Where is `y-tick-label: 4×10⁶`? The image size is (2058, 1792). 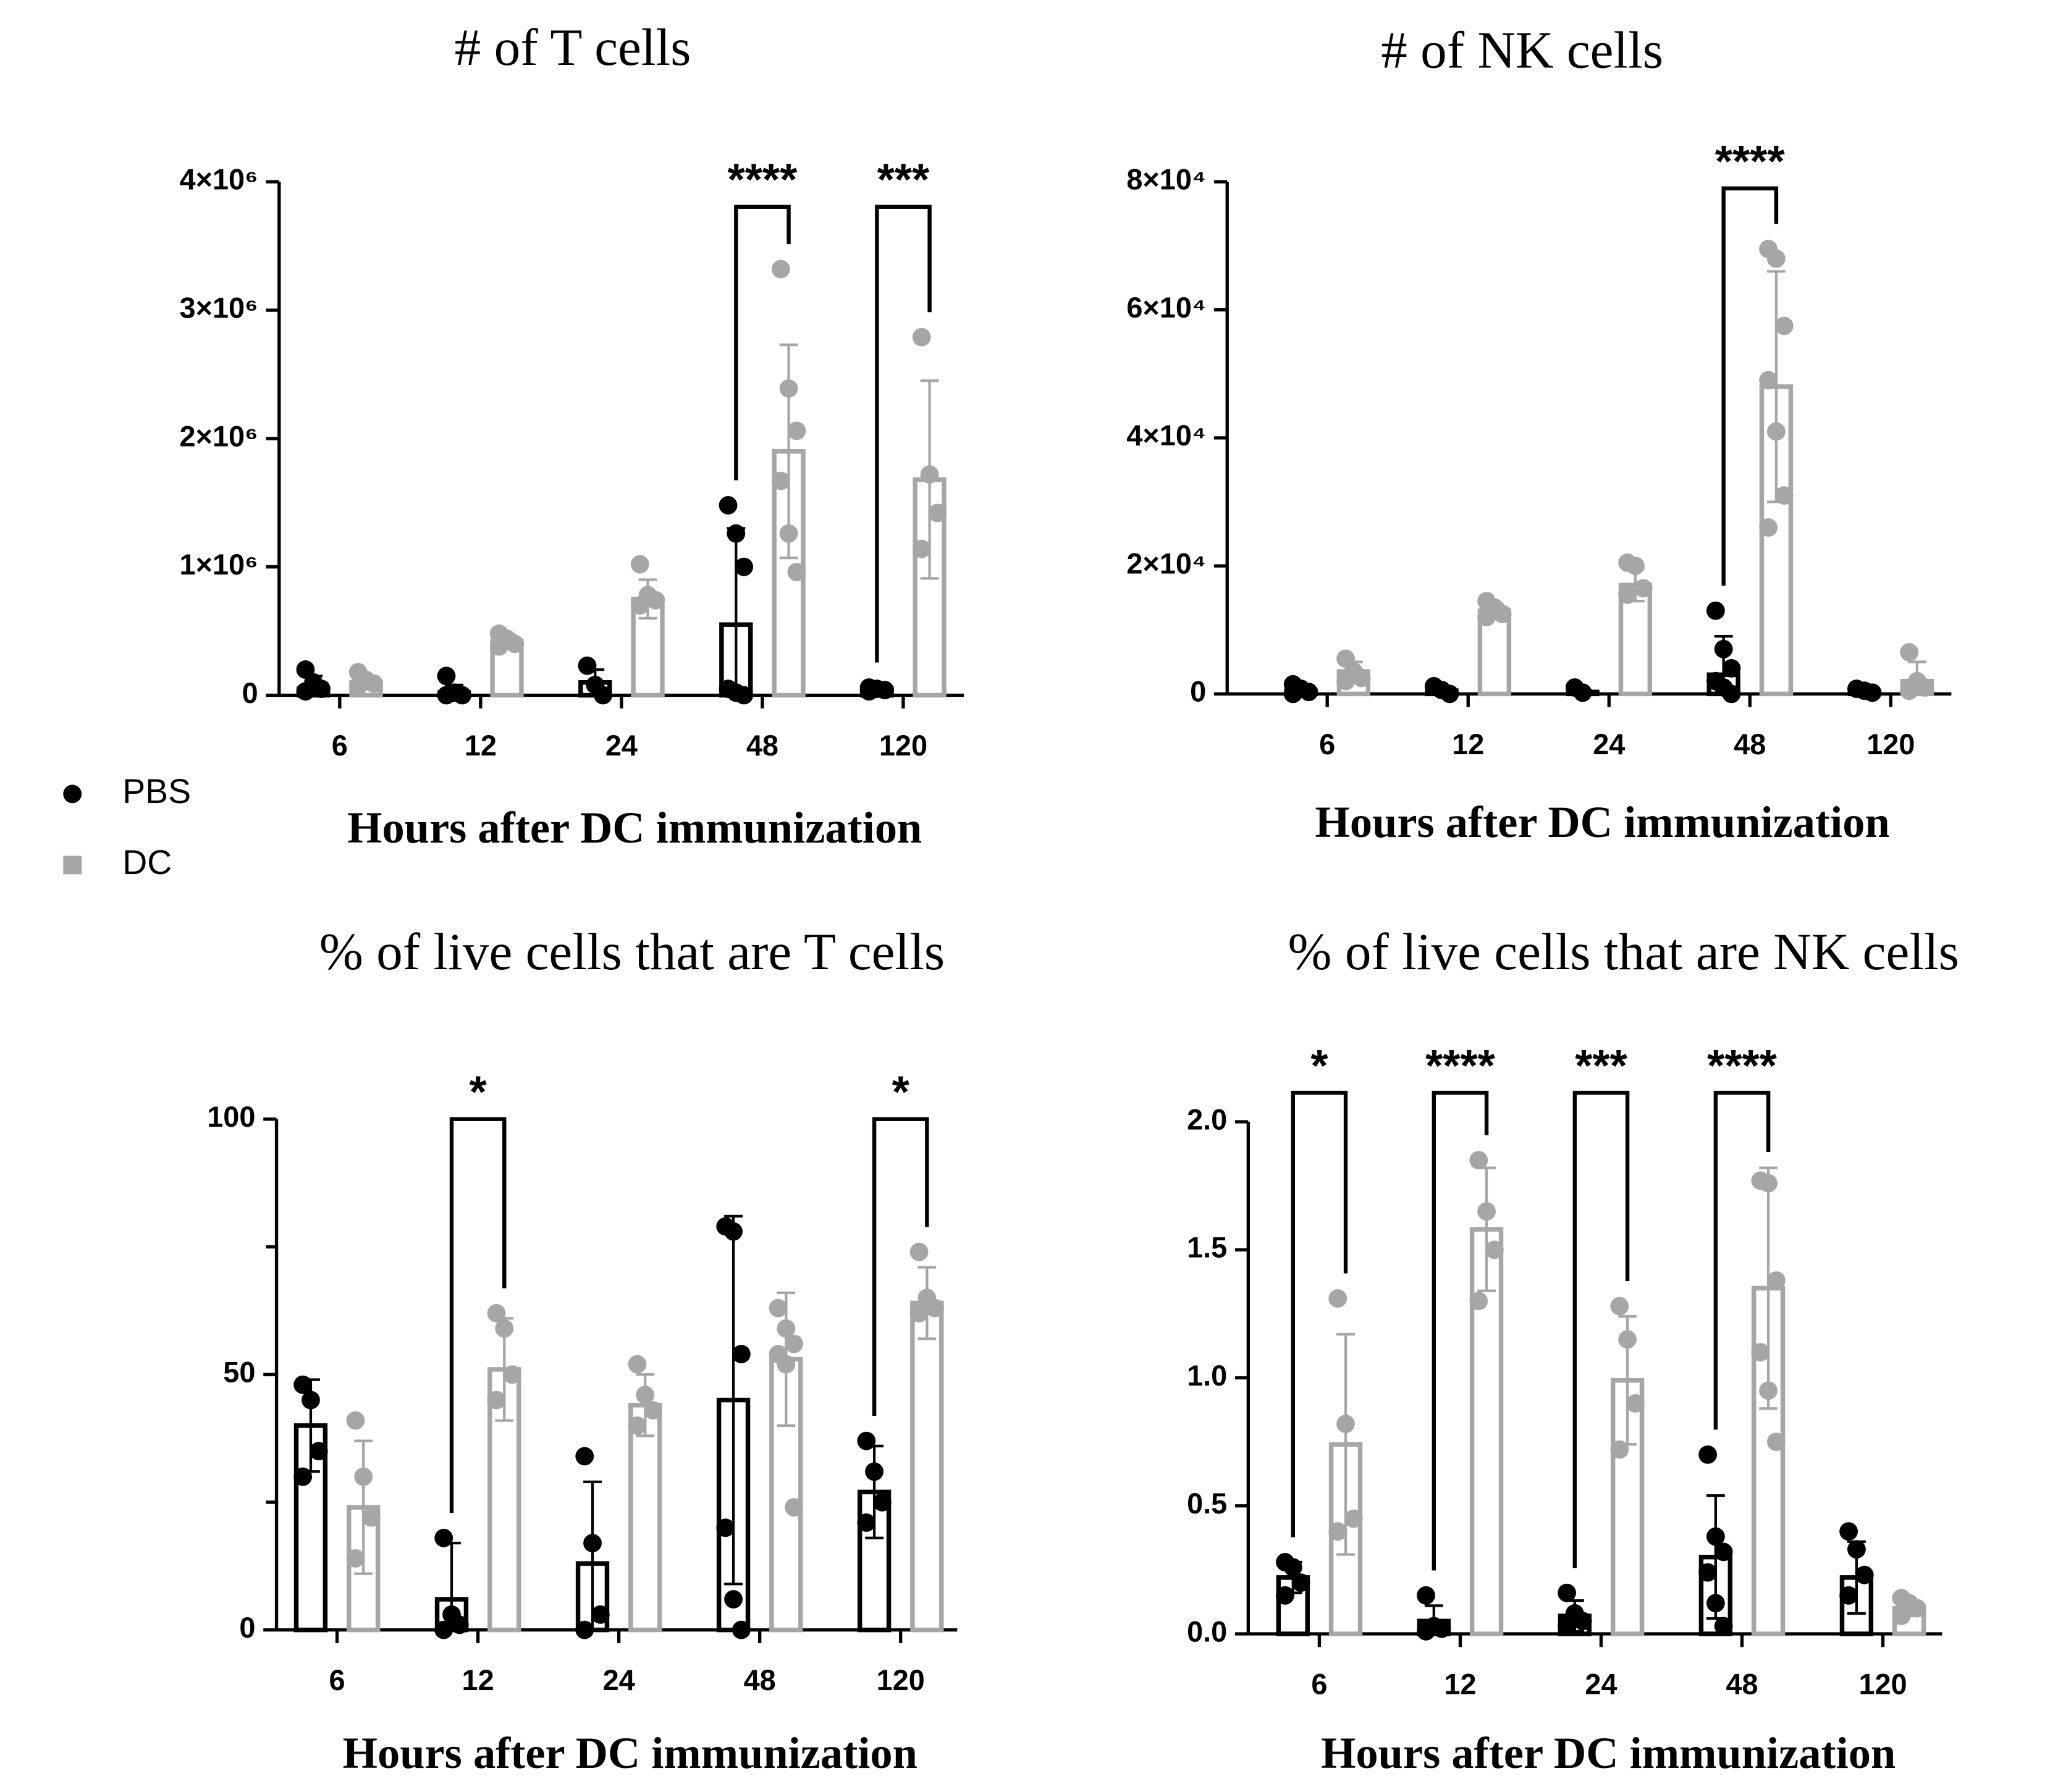 y-tick-label: 4×10⁶ is located at coordinates (219, 180).